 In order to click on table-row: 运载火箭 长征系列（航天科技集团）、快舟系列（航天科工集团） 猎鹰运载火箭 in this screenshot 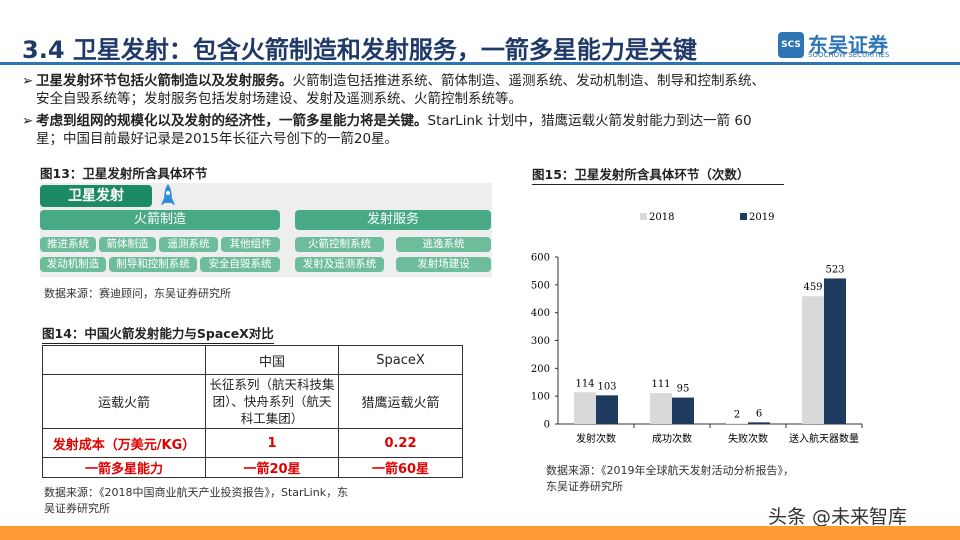, I will do `click(252, 401)`.